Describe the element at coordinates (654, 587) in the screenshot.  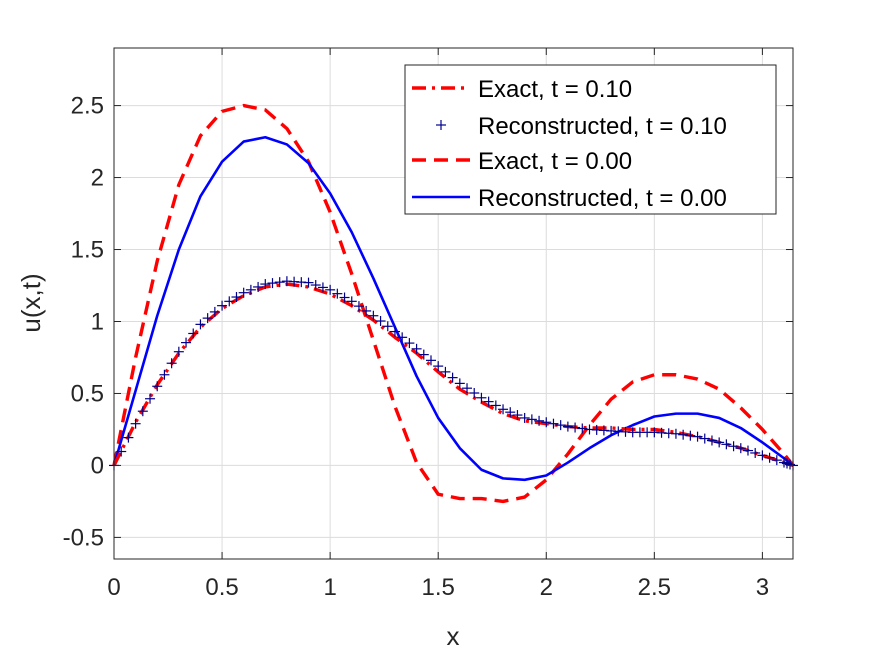
I see `x-tick-label: 2.5` at that location.